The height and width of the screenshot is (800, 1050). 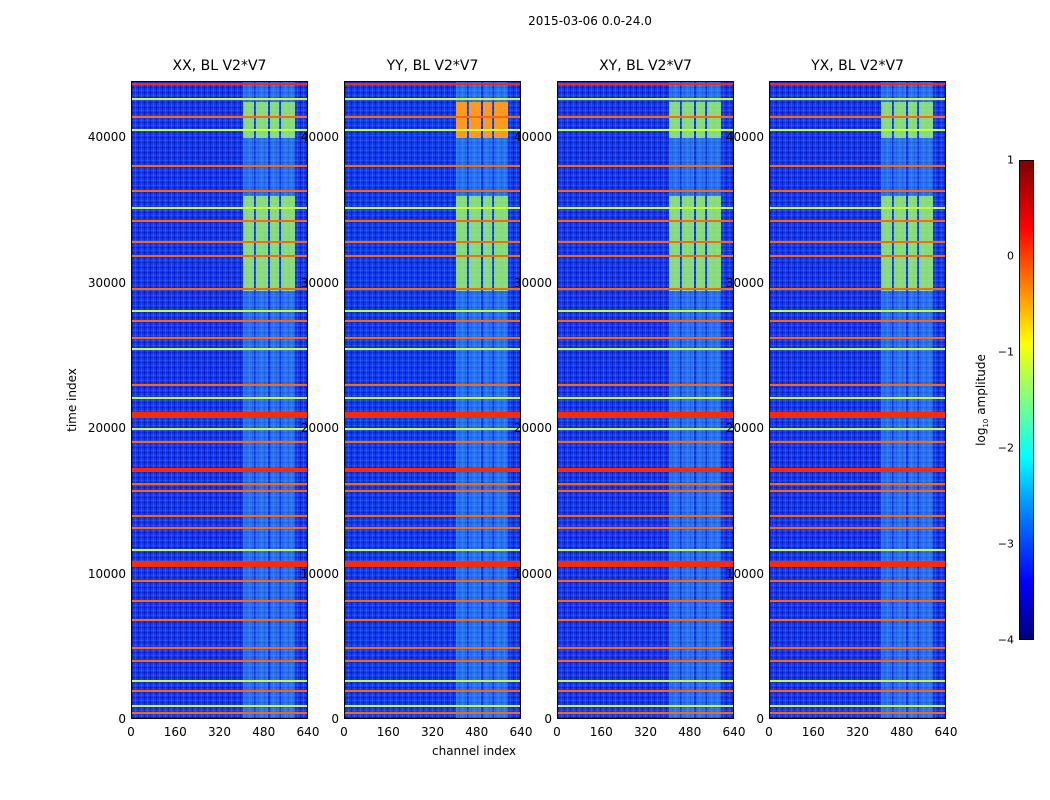 What do you see at coordinates (986, 423) in the screenshot?
I see `colorbar-label-sub: 10` at bounding box center [986, 423].